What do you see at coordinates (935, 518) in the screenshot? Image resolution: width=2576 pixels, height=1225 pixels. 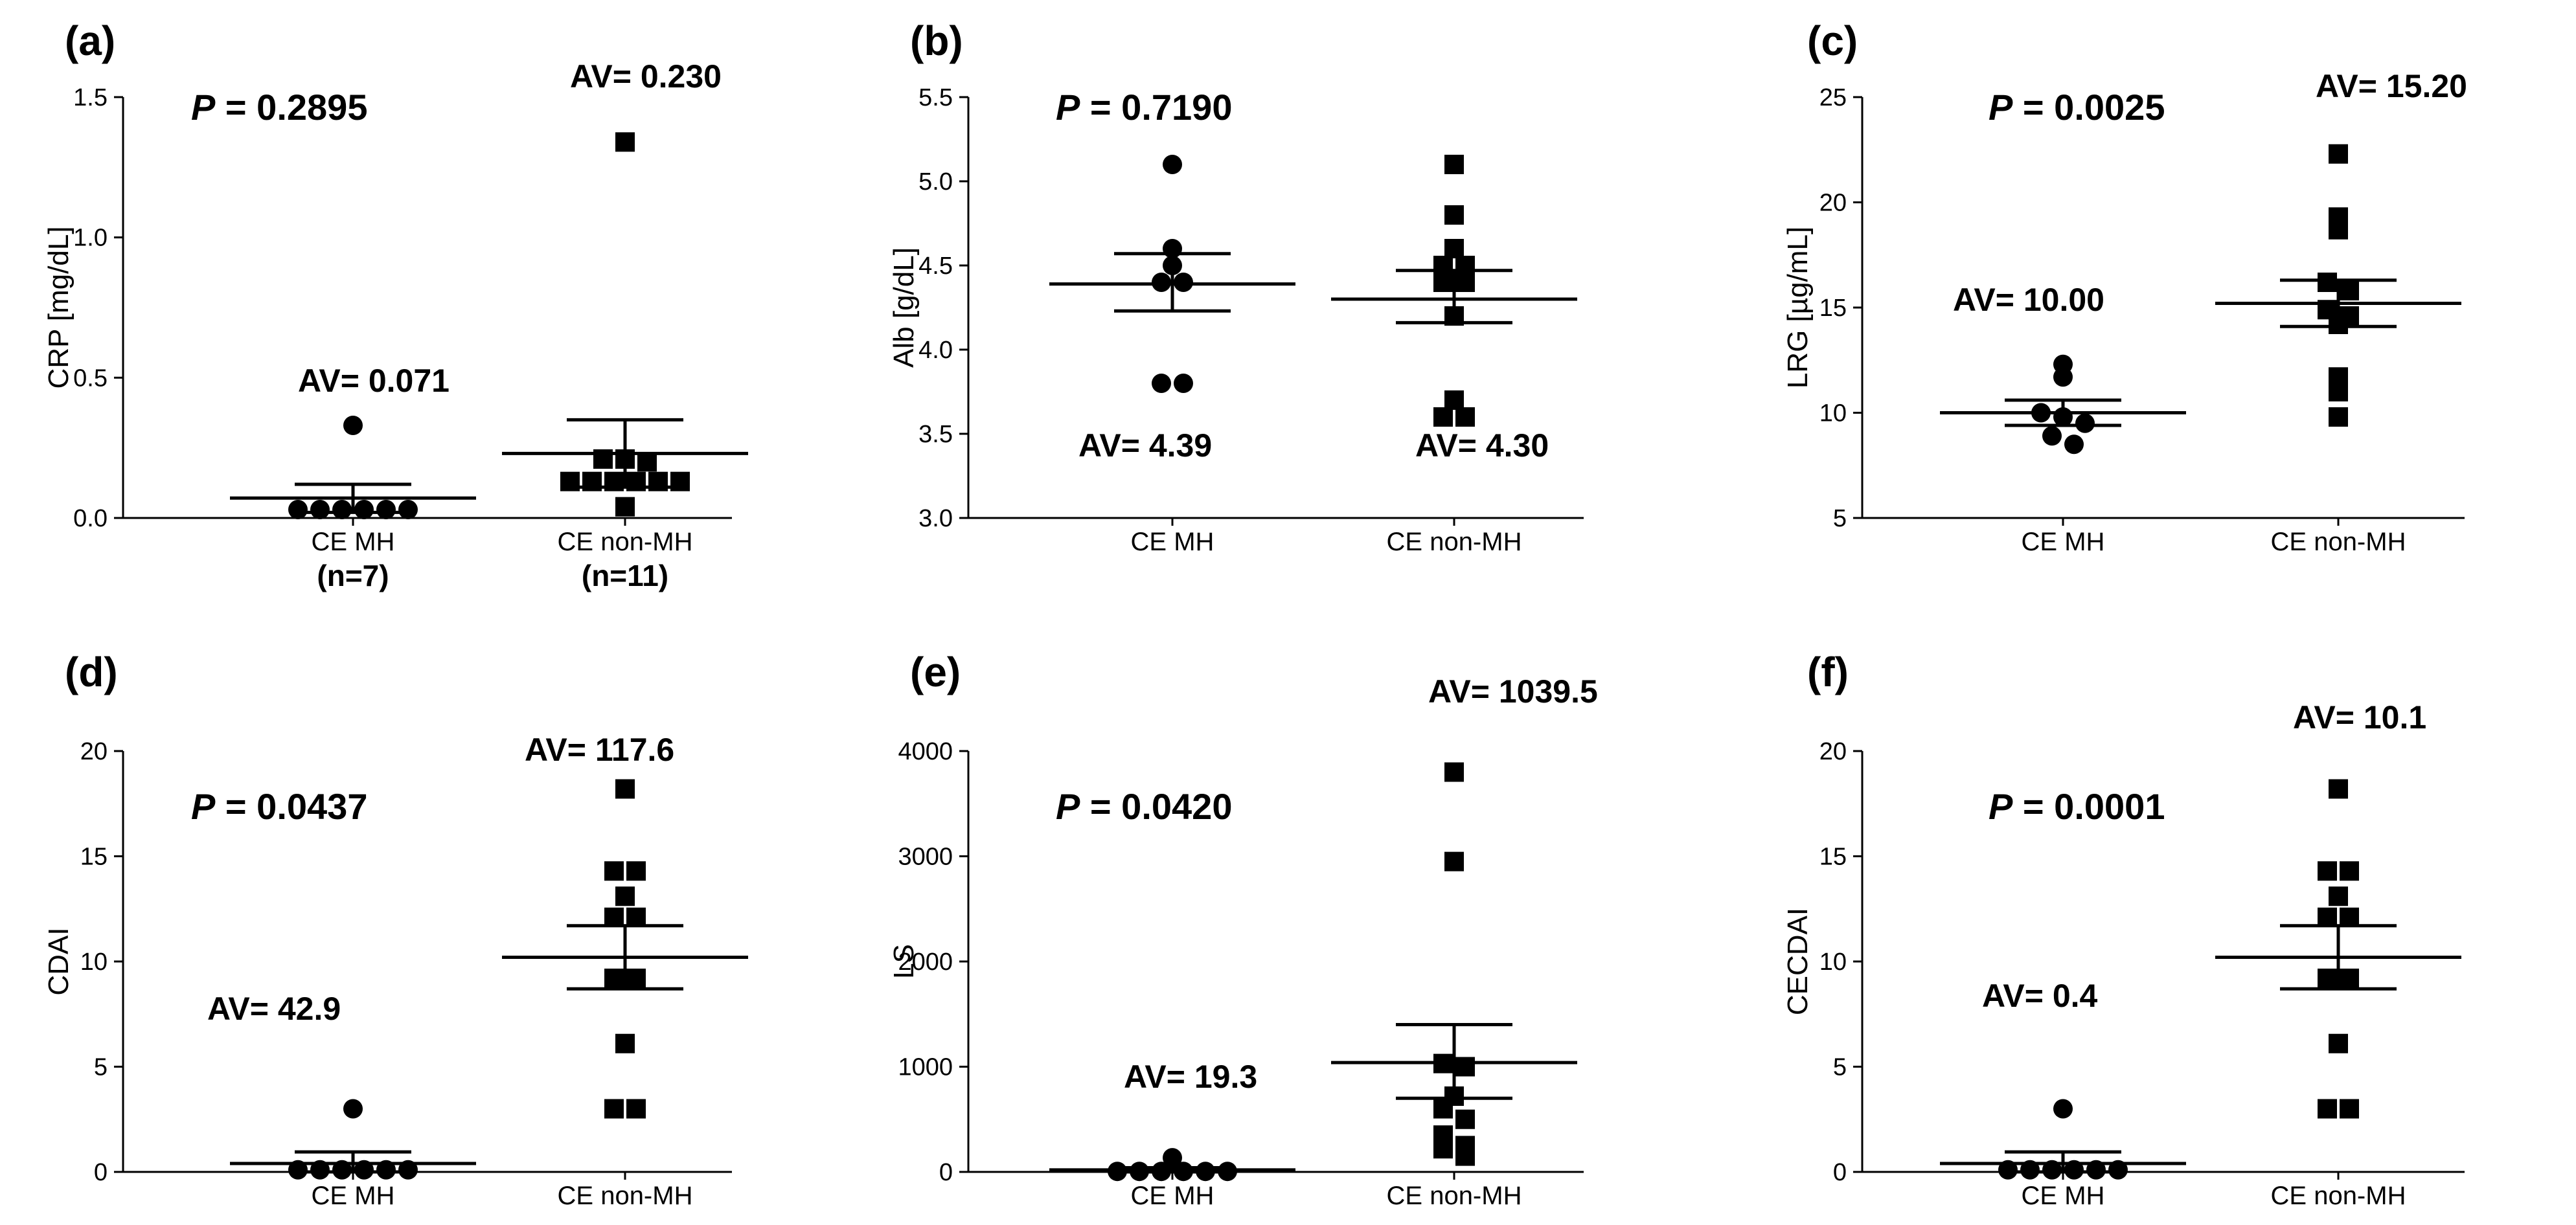 I see `y-tick-label: 3.0` at bounding box center [935, 518].